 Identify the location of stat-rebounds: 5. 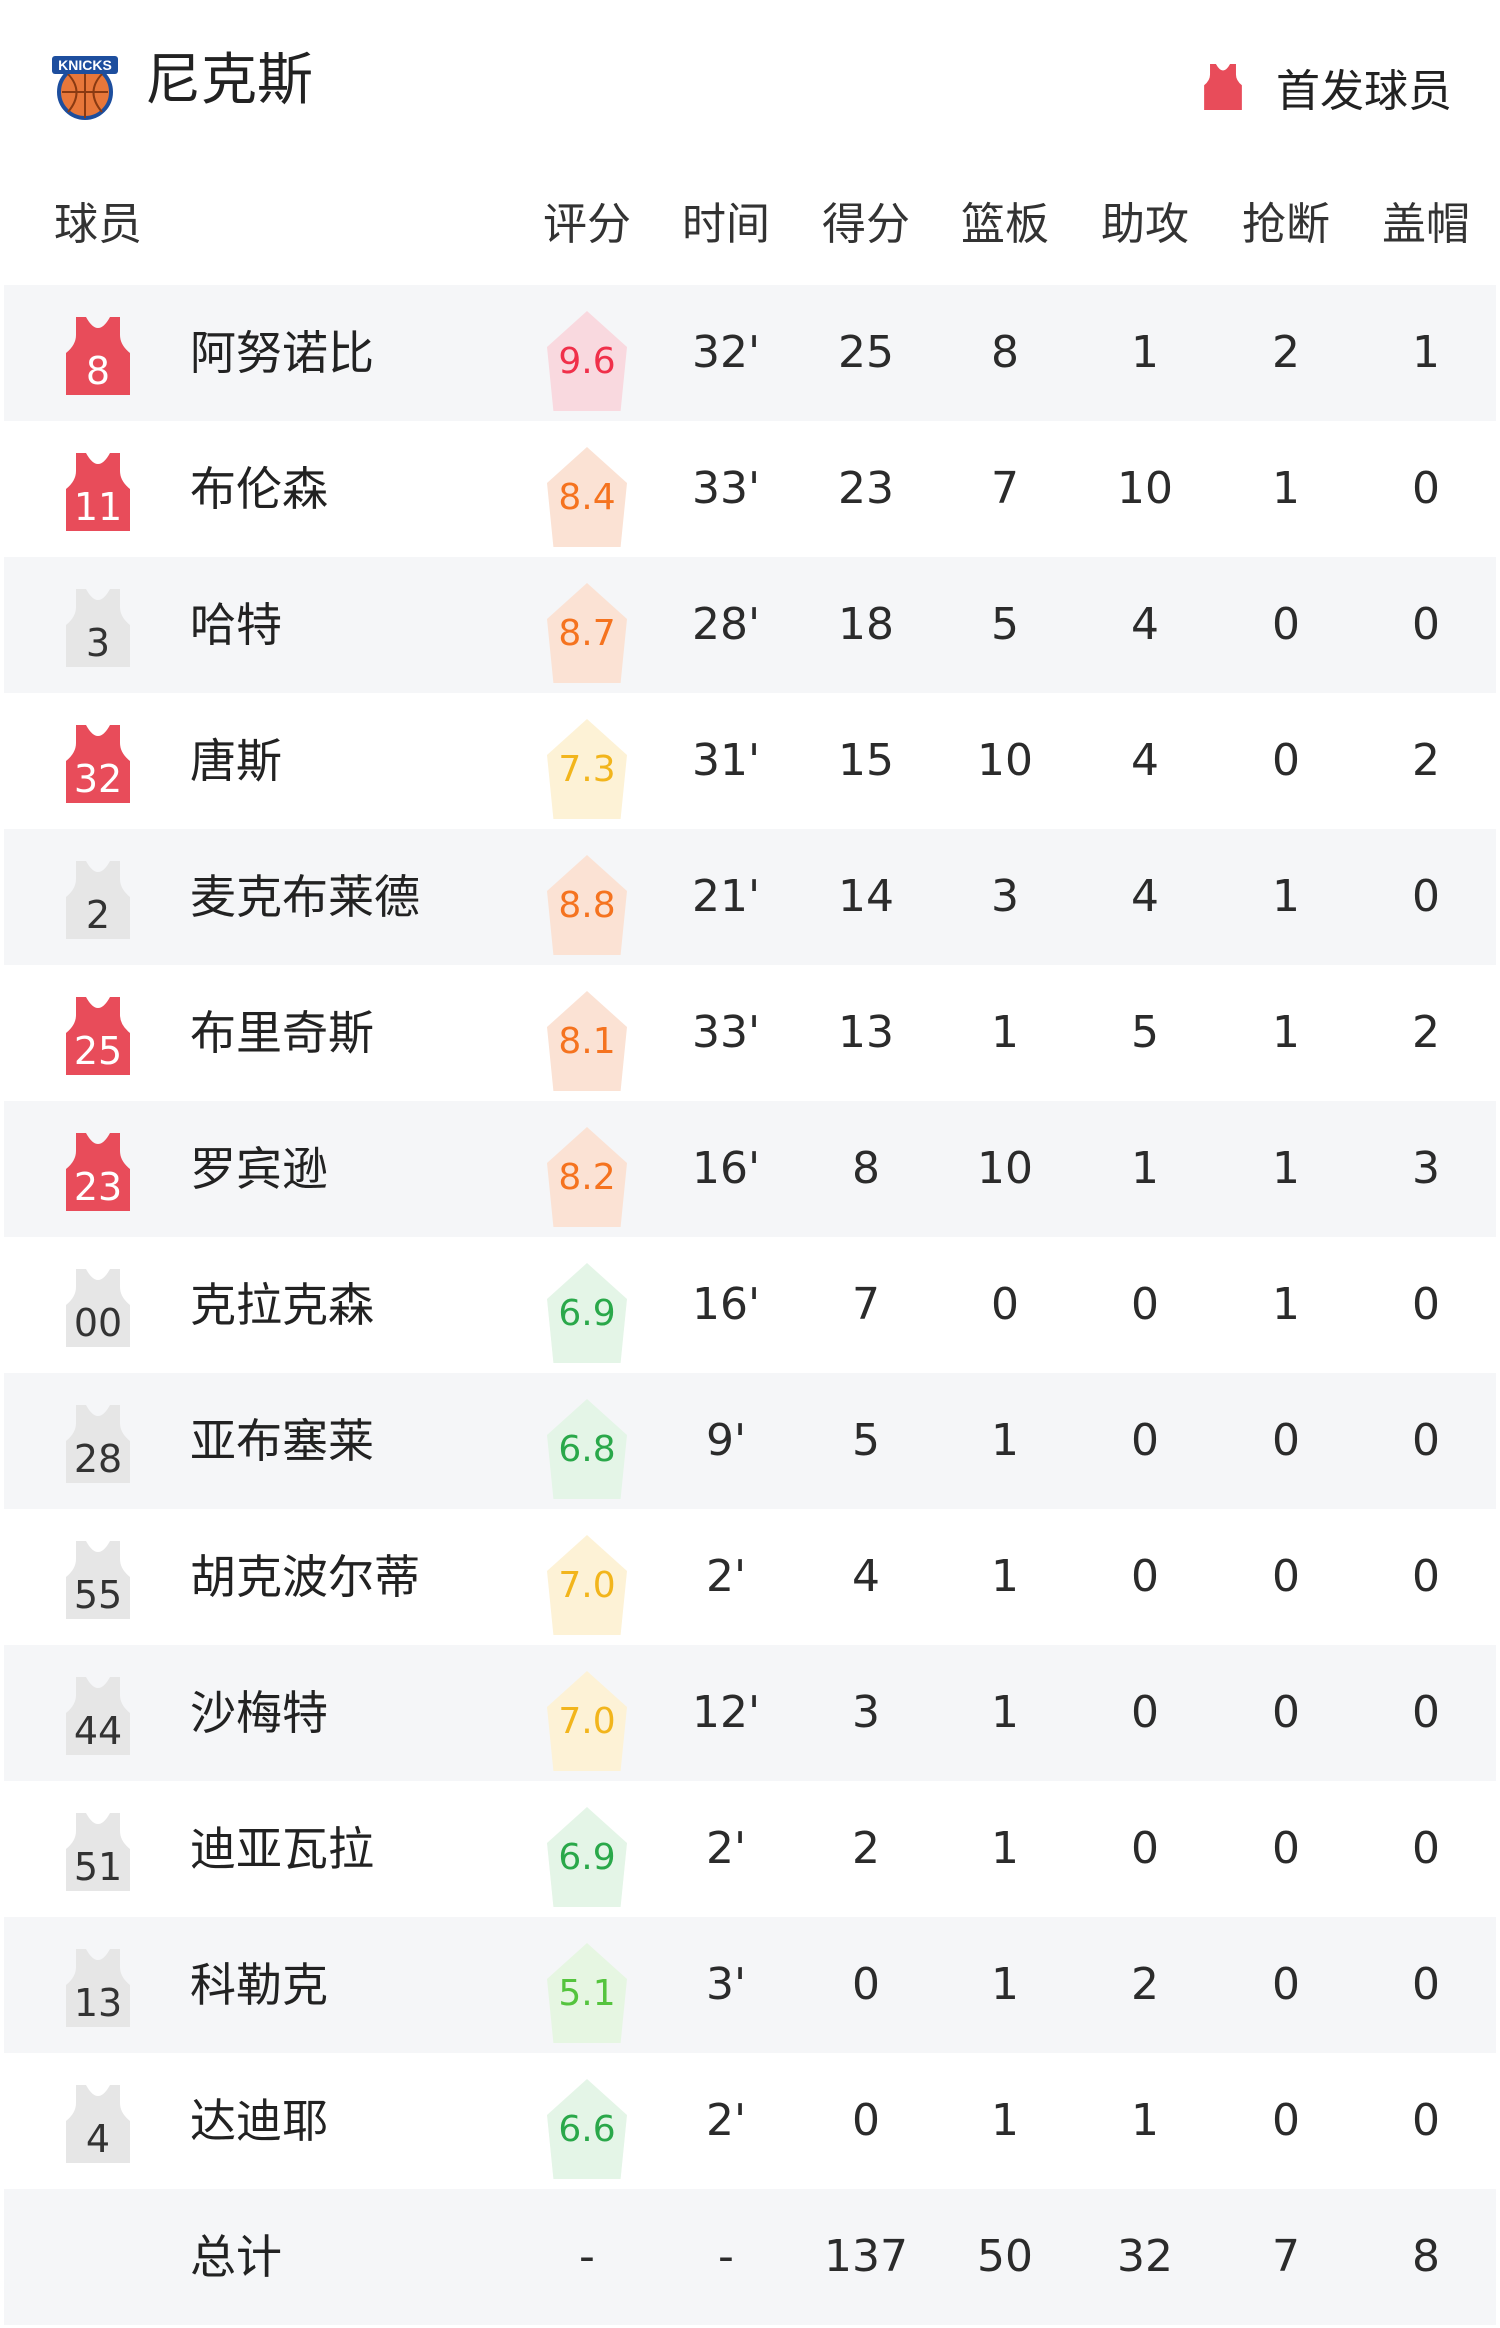
(1005, 624).